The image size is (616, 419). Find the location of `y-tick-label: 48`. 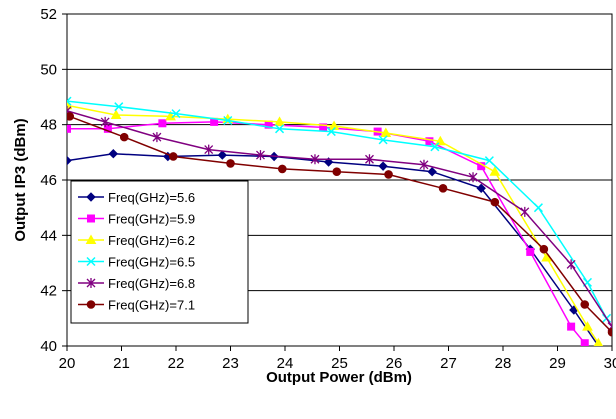

y-tick-label: 48 is located at coordinates (48, 125).